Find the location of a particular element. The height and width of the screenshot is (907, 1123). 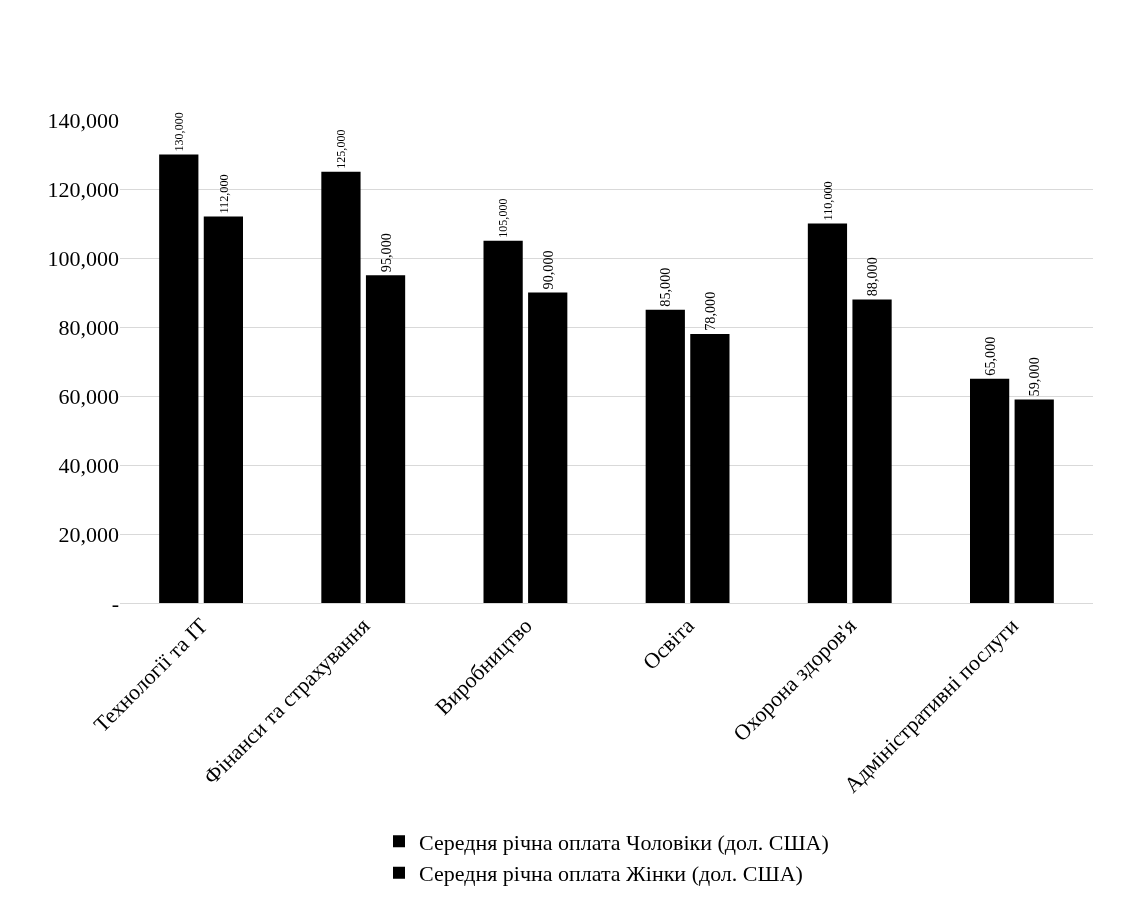

y-tick-label: 140,000 is located at coordinates (83, 120).